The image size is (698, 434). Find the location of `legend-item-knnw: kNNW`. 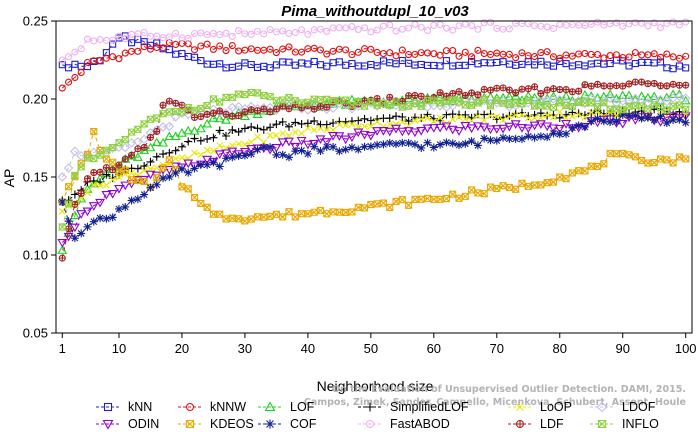

legend-item-knnw: kNNW is located at coordinates (212, 407).